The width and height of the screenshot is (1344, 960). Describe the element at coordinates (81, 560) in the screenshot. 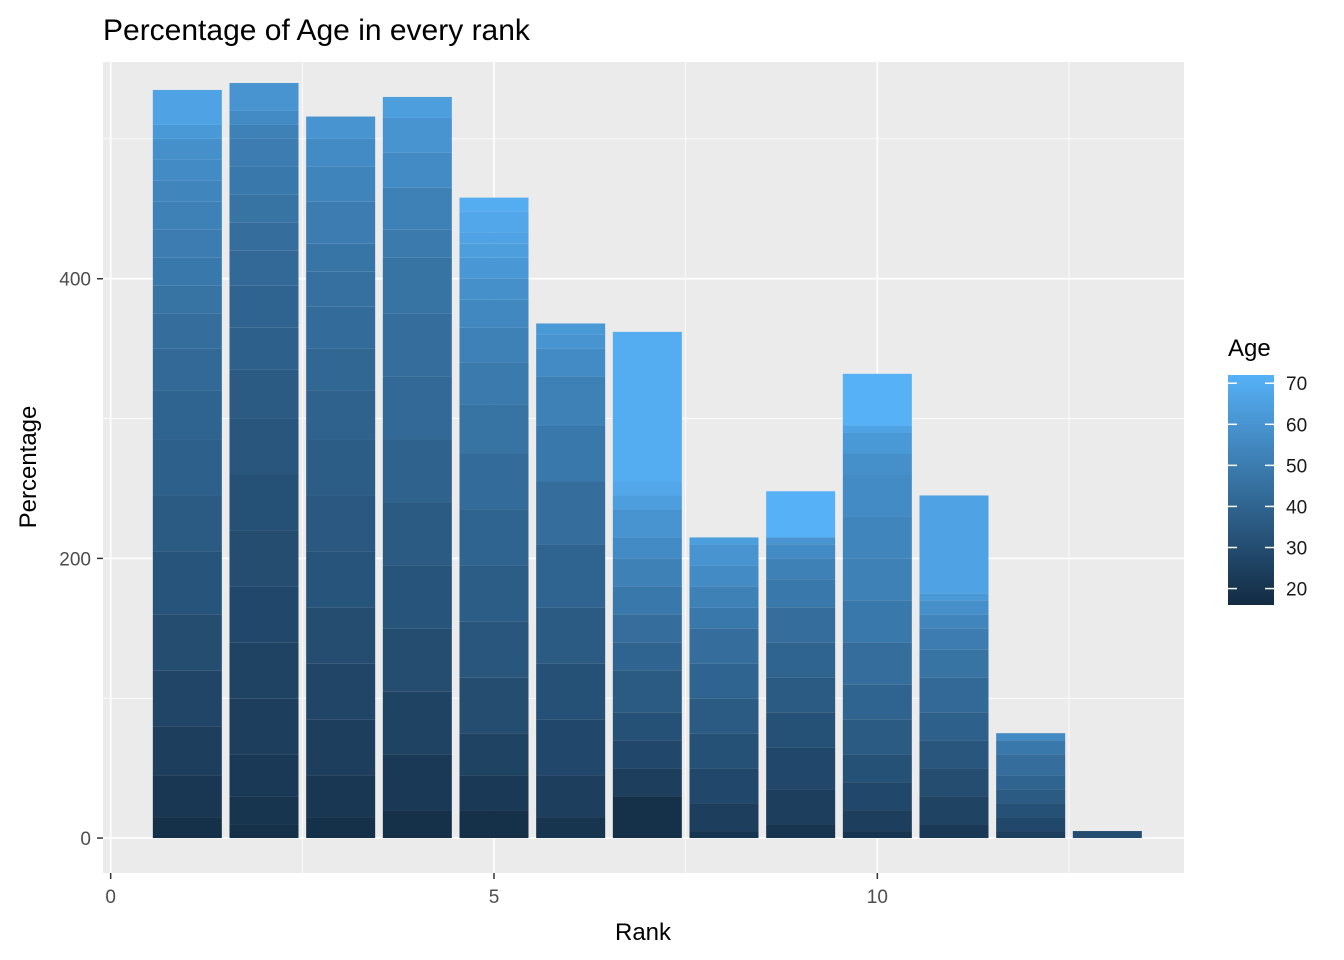

I see `y-axis: 0 200 400` at that location.